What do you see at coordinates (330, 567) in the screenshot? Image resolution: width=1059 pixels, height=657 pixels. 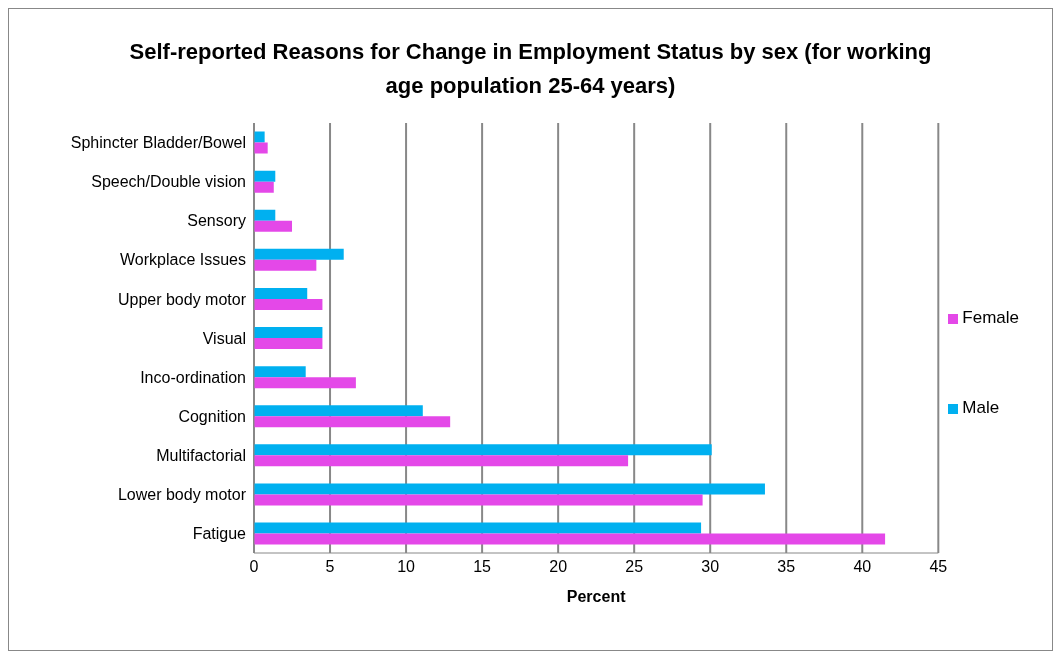 I see `x-tick-label: 5` at bounding box center [330, 567].